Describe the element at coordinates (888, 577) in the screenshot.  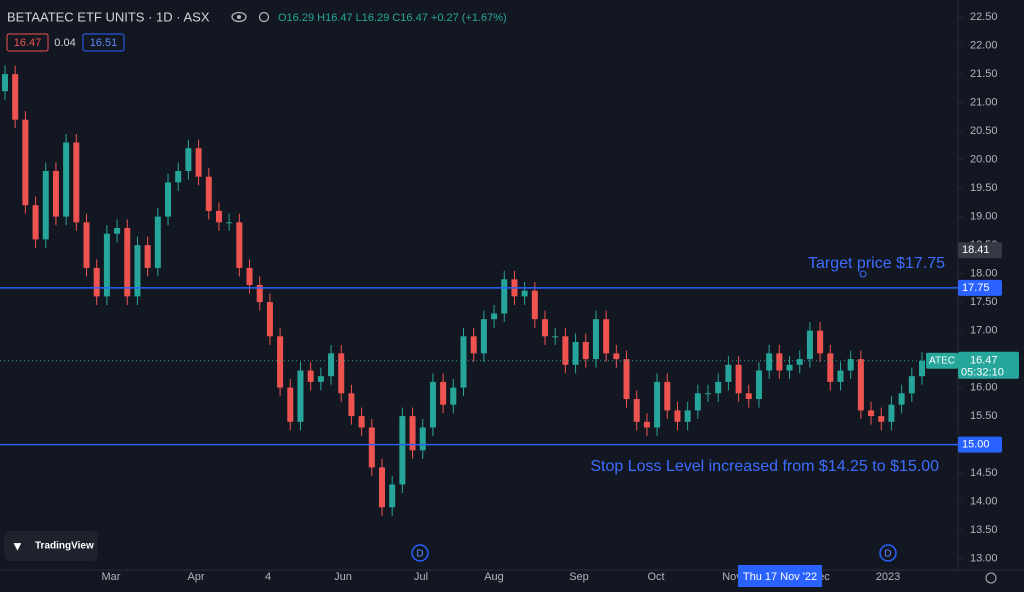
I see `x-tick-label: 2023` at that location.